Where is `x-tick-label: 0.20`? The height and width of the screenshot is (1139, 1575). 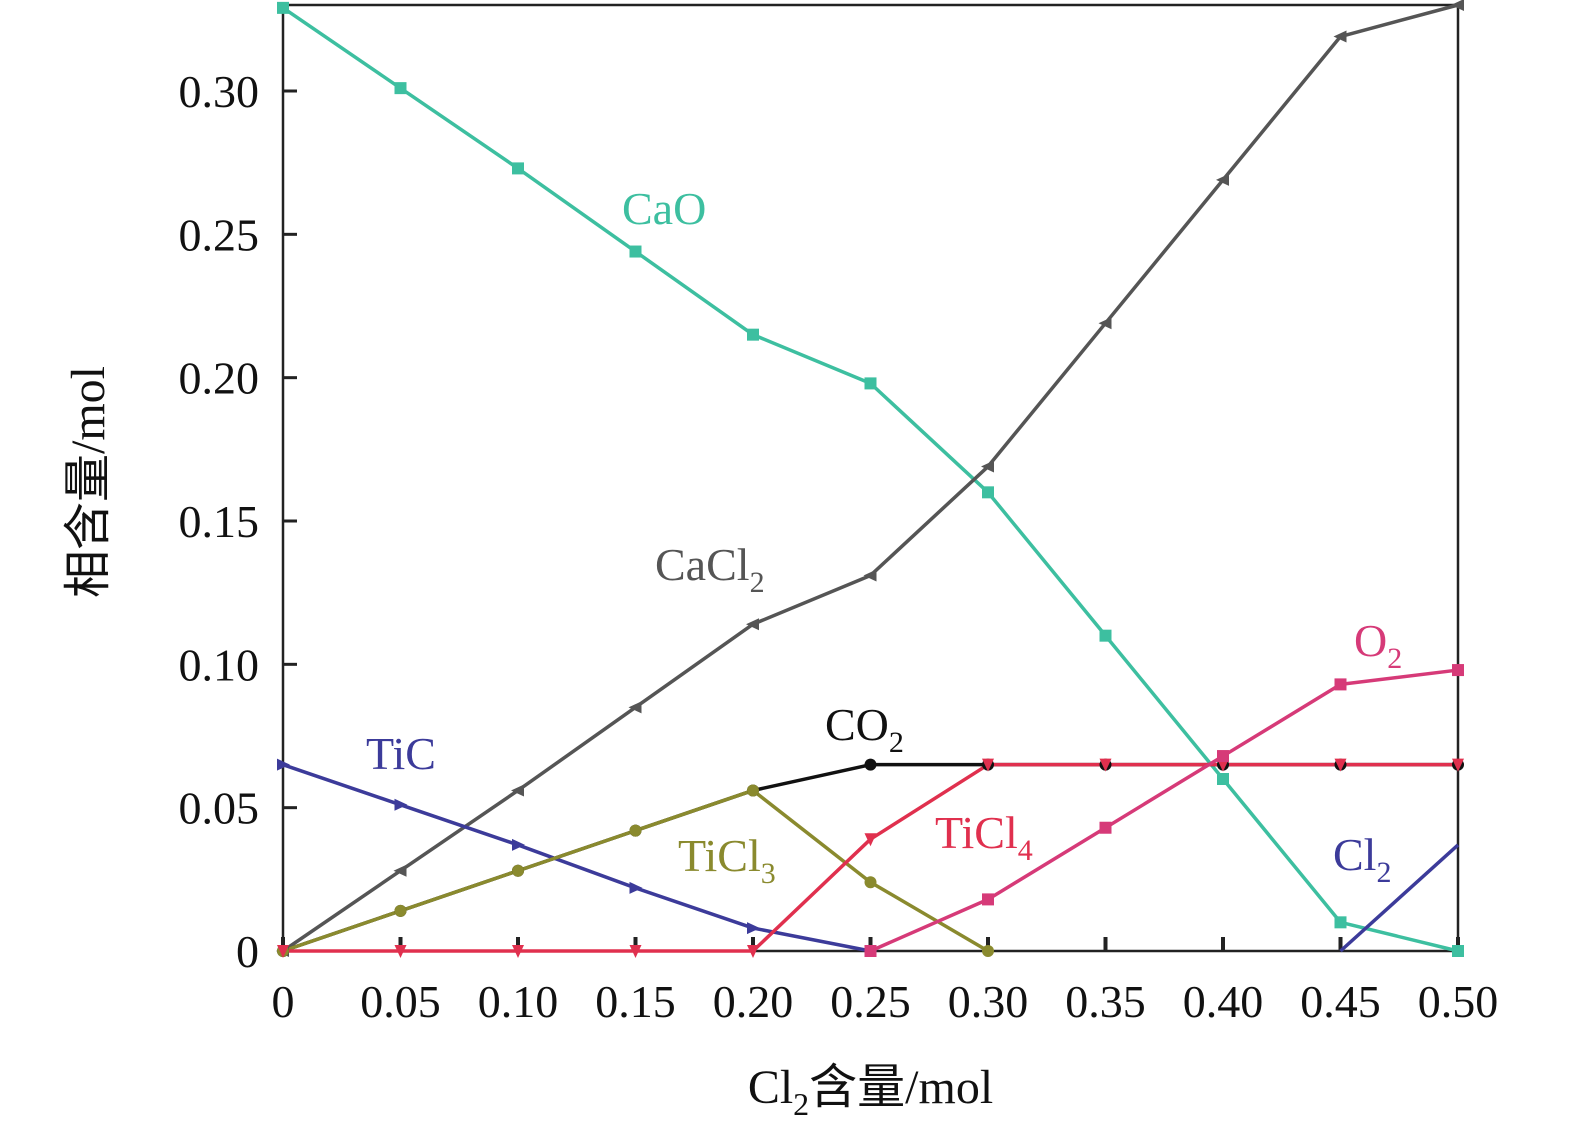
x-tick-label: 0.20 is located at coordinates (753, 1001).